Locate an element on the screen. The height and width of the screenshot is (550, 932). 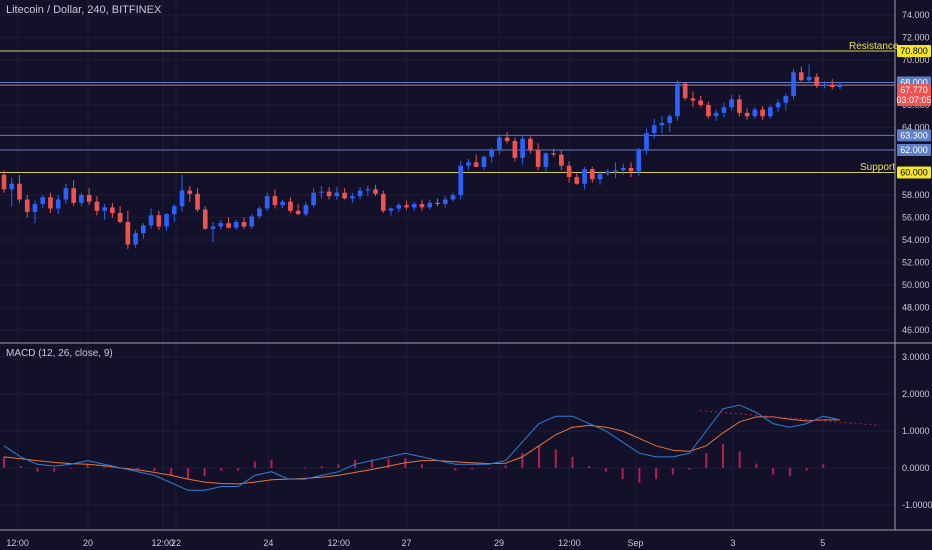
resistance-tag-label: 70.800 is located at coordinates (914, 51).